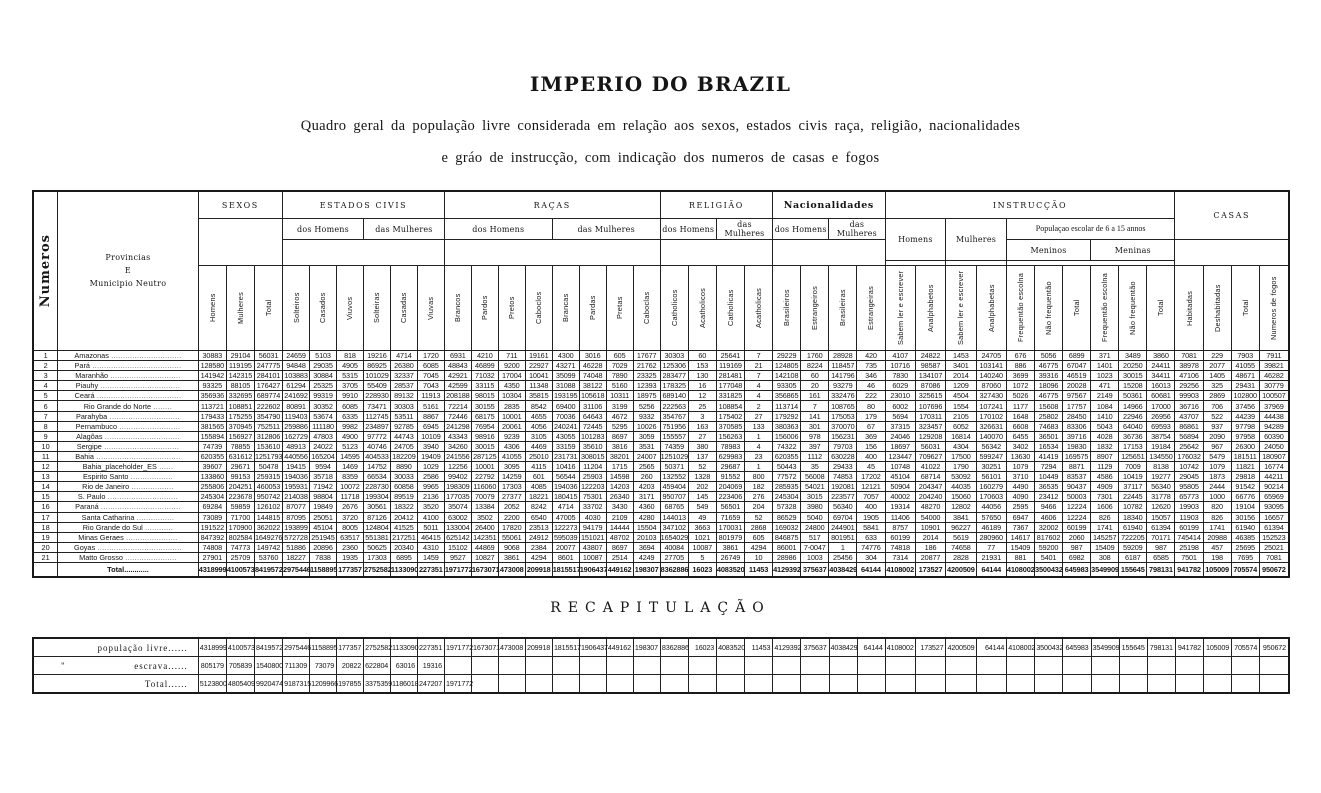 The width and height of the screenshot is (1321, 793). Describe the element at coordinates (702, 308) in the screenshot. I see `column-header-label: Acatholicos` at that location.